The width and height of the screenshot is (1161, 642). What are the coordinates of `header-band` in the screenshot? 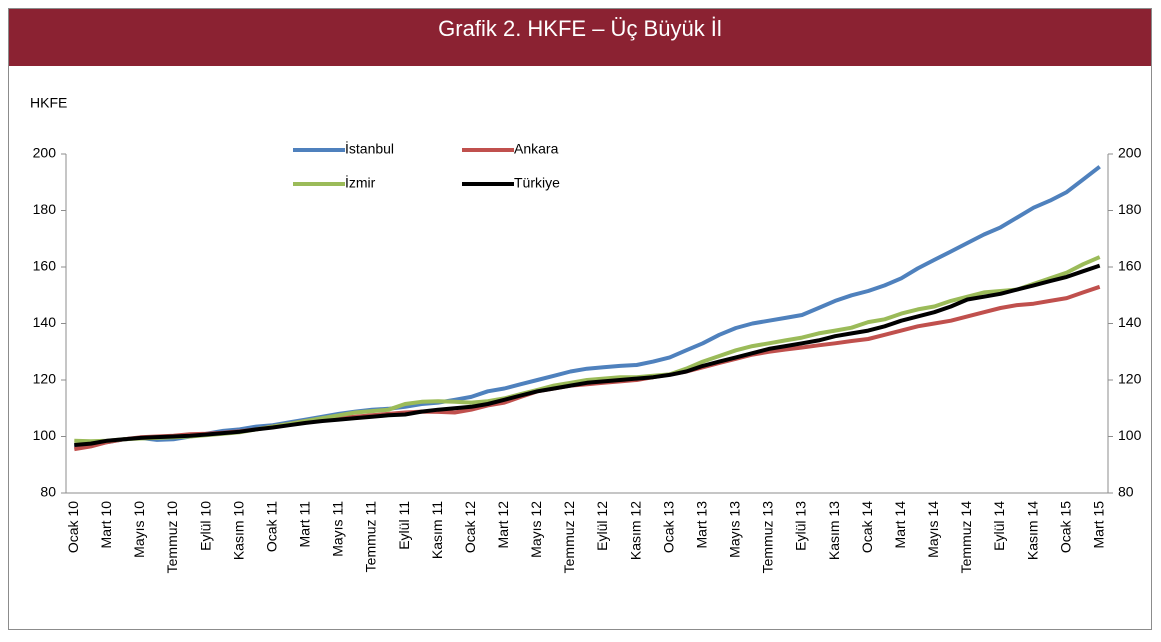 It's located at (580, 37).